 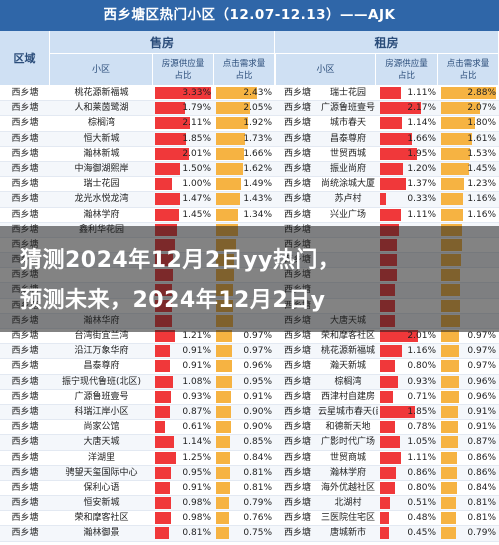 I want to click on rent-supply-value: 1.95%, so click(x=421, y=153).